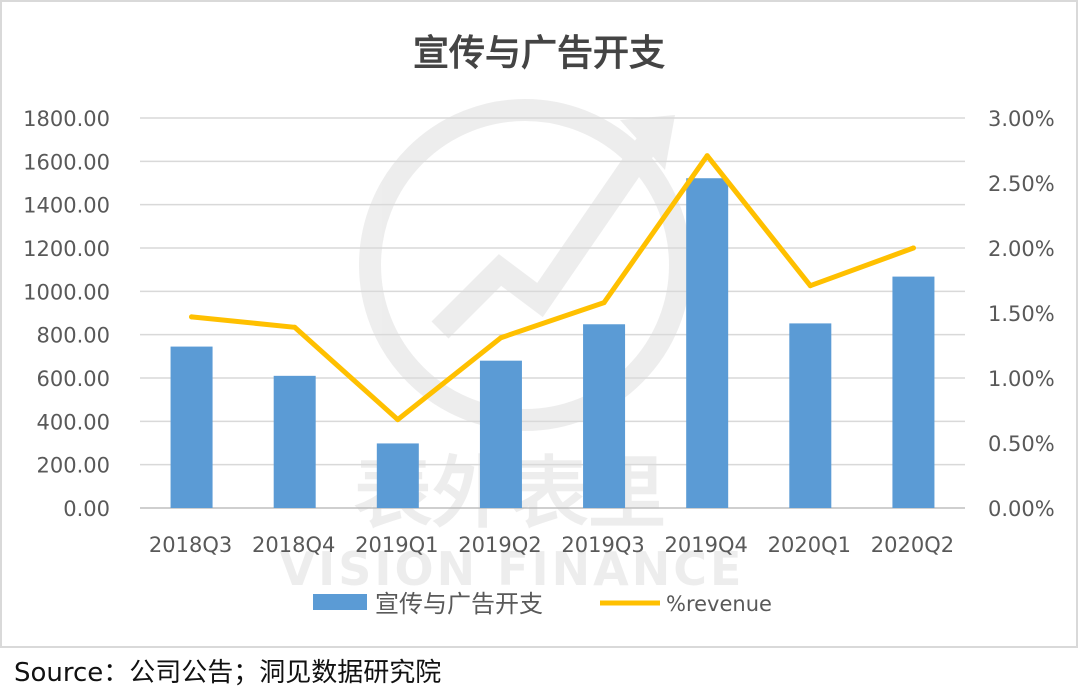 The width and height of the screenshot is (1078, 689). What do you see at coordinates (66, 292) in the screenshot?
I see `y-left-tick-label: 1000.00` at bounding box center [66, 292].